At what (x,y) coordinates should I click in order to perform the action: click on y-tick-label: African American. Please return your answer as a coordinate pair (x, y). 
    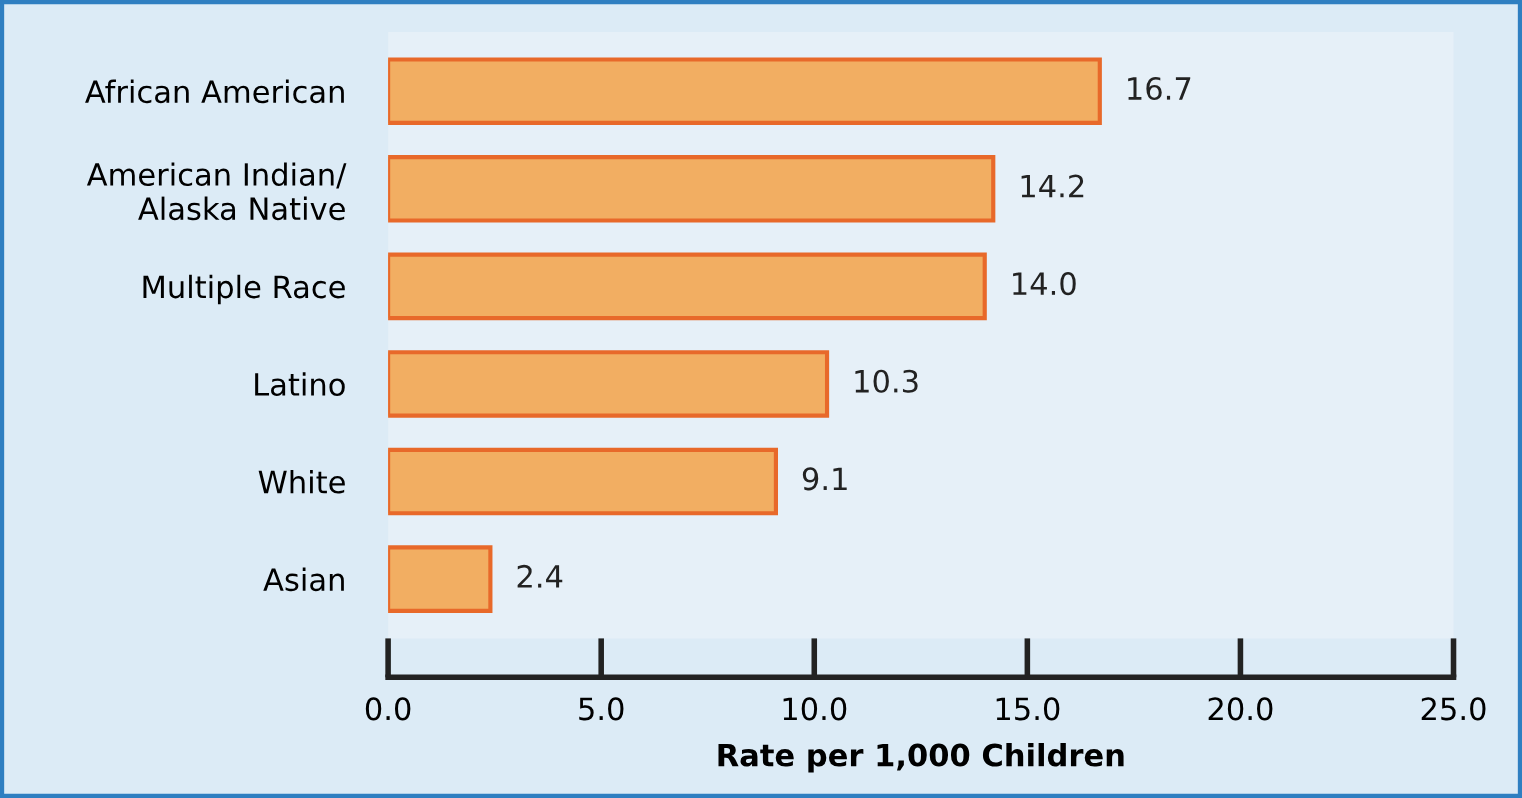
    Looking at the image, I should click on (214, 91).